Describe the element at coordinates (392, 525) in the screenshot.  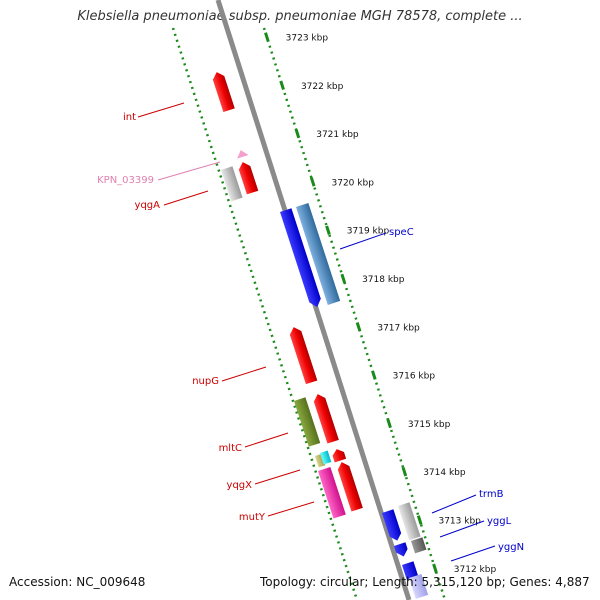
I see `gene-trmb-arrow` at that location.